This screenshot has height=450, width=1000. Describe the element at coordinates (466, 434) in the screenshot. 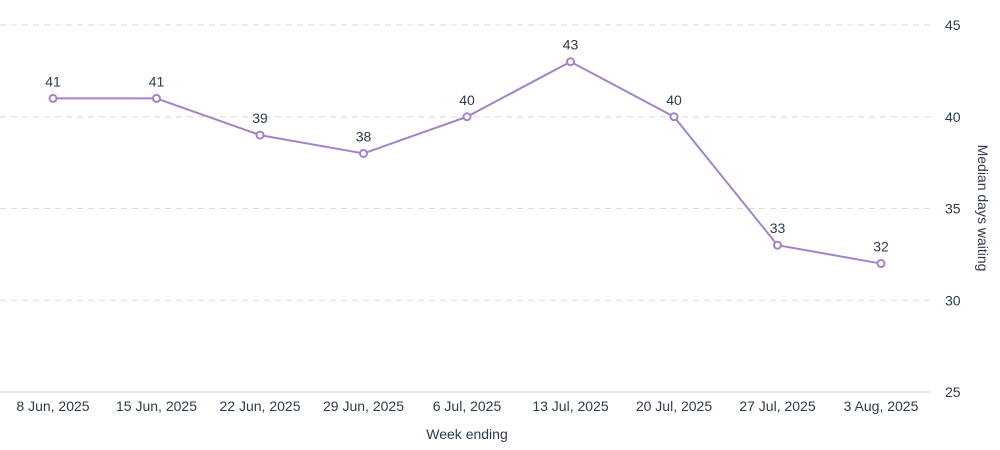

I see `x-axis-title: Week ending` at that location.